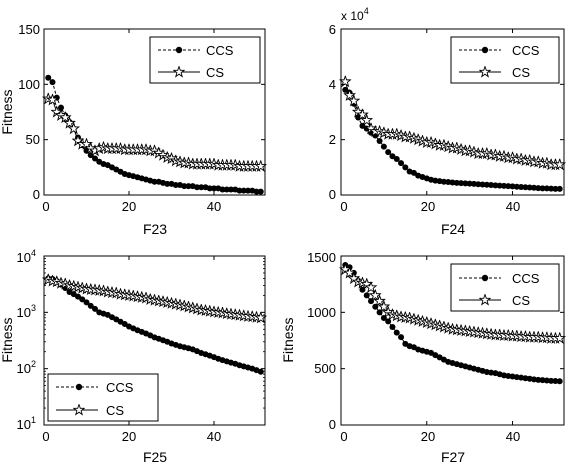  Describe the element at coordinates (325, 368) in the screenshot. I see `y-tick-label: 500` at that location.